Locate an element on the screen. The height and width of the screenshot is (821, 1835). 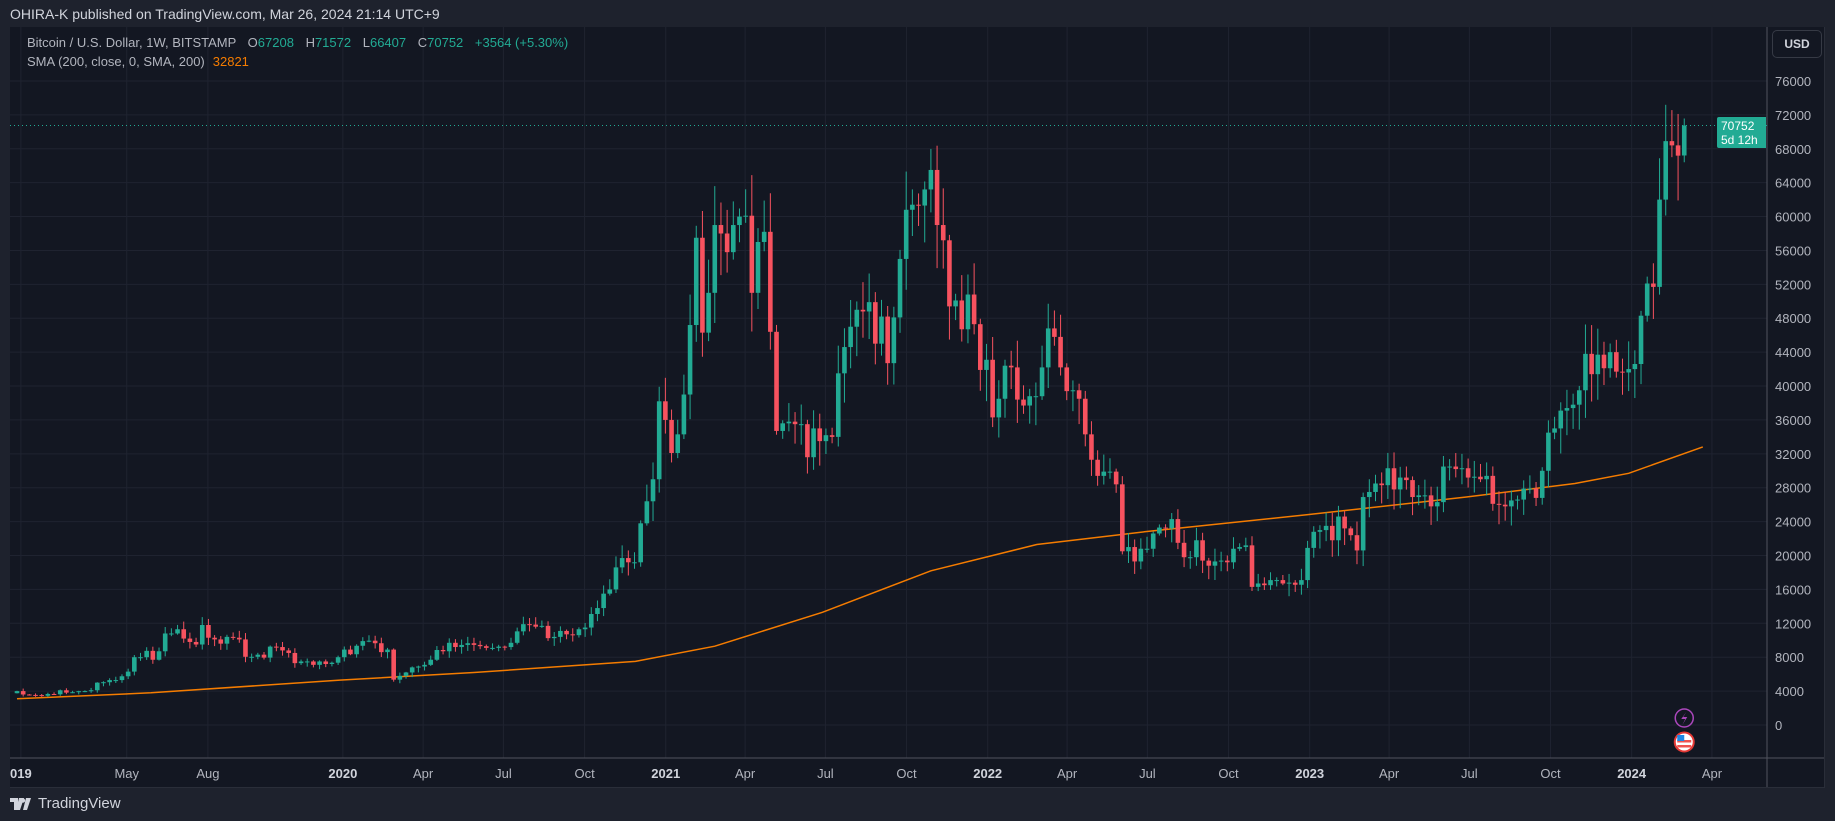
y-tick-label: 52000 is located at coordinates (1793, 284).